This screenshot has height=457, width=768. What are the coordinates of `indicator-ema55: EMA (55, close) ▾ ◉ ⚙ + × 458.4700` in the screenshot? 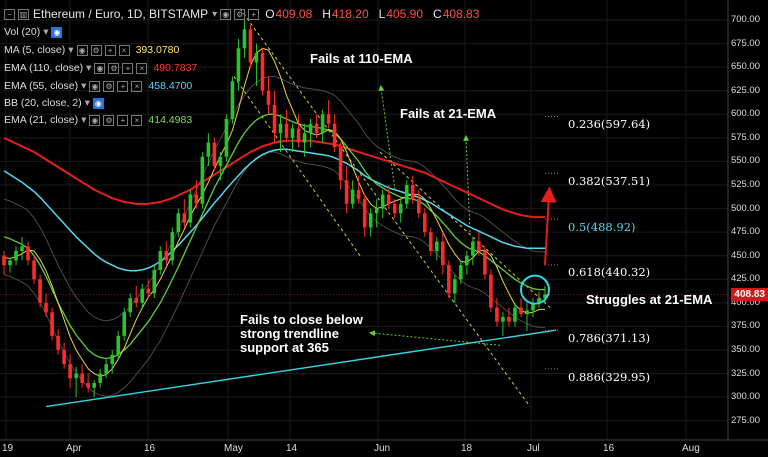 It's located at (98, 86).